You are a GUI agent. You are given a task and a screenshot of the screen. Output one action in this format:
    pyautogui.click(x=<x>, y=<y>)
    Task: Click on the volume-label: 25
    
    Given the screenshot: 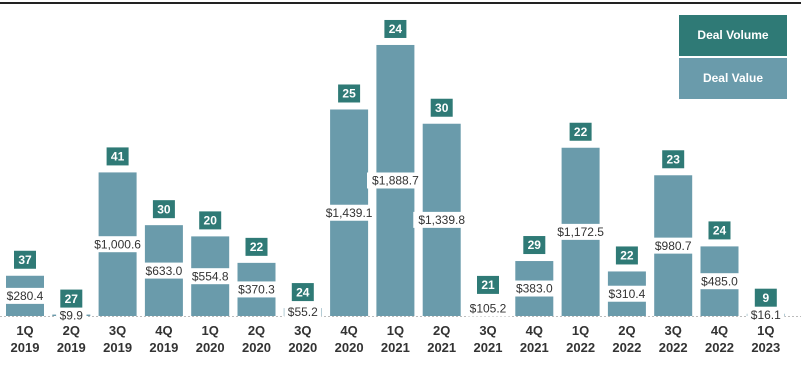 What is the action you would take?
    pyautogui.click(x=349, y=94)
    